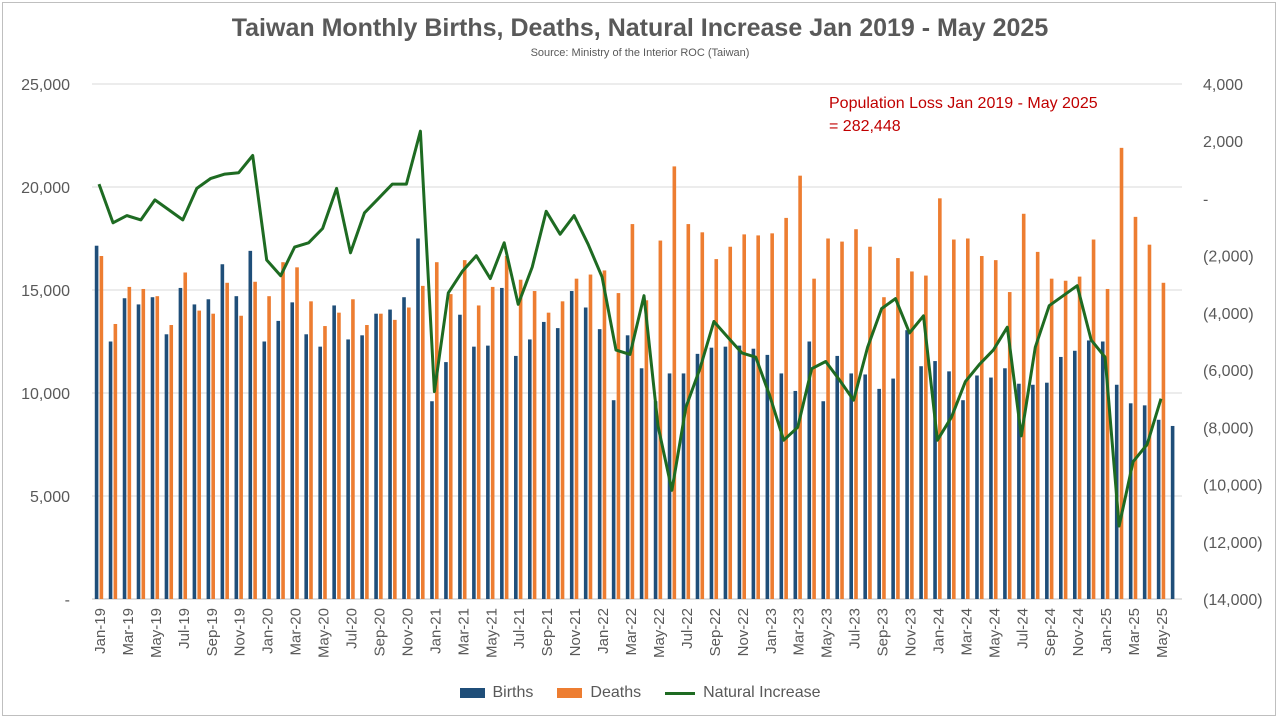 Image resolution: width=1280 pixels, height=720 pixels. I want to click on x-tick-label: Jan-23, so click(771, 631).